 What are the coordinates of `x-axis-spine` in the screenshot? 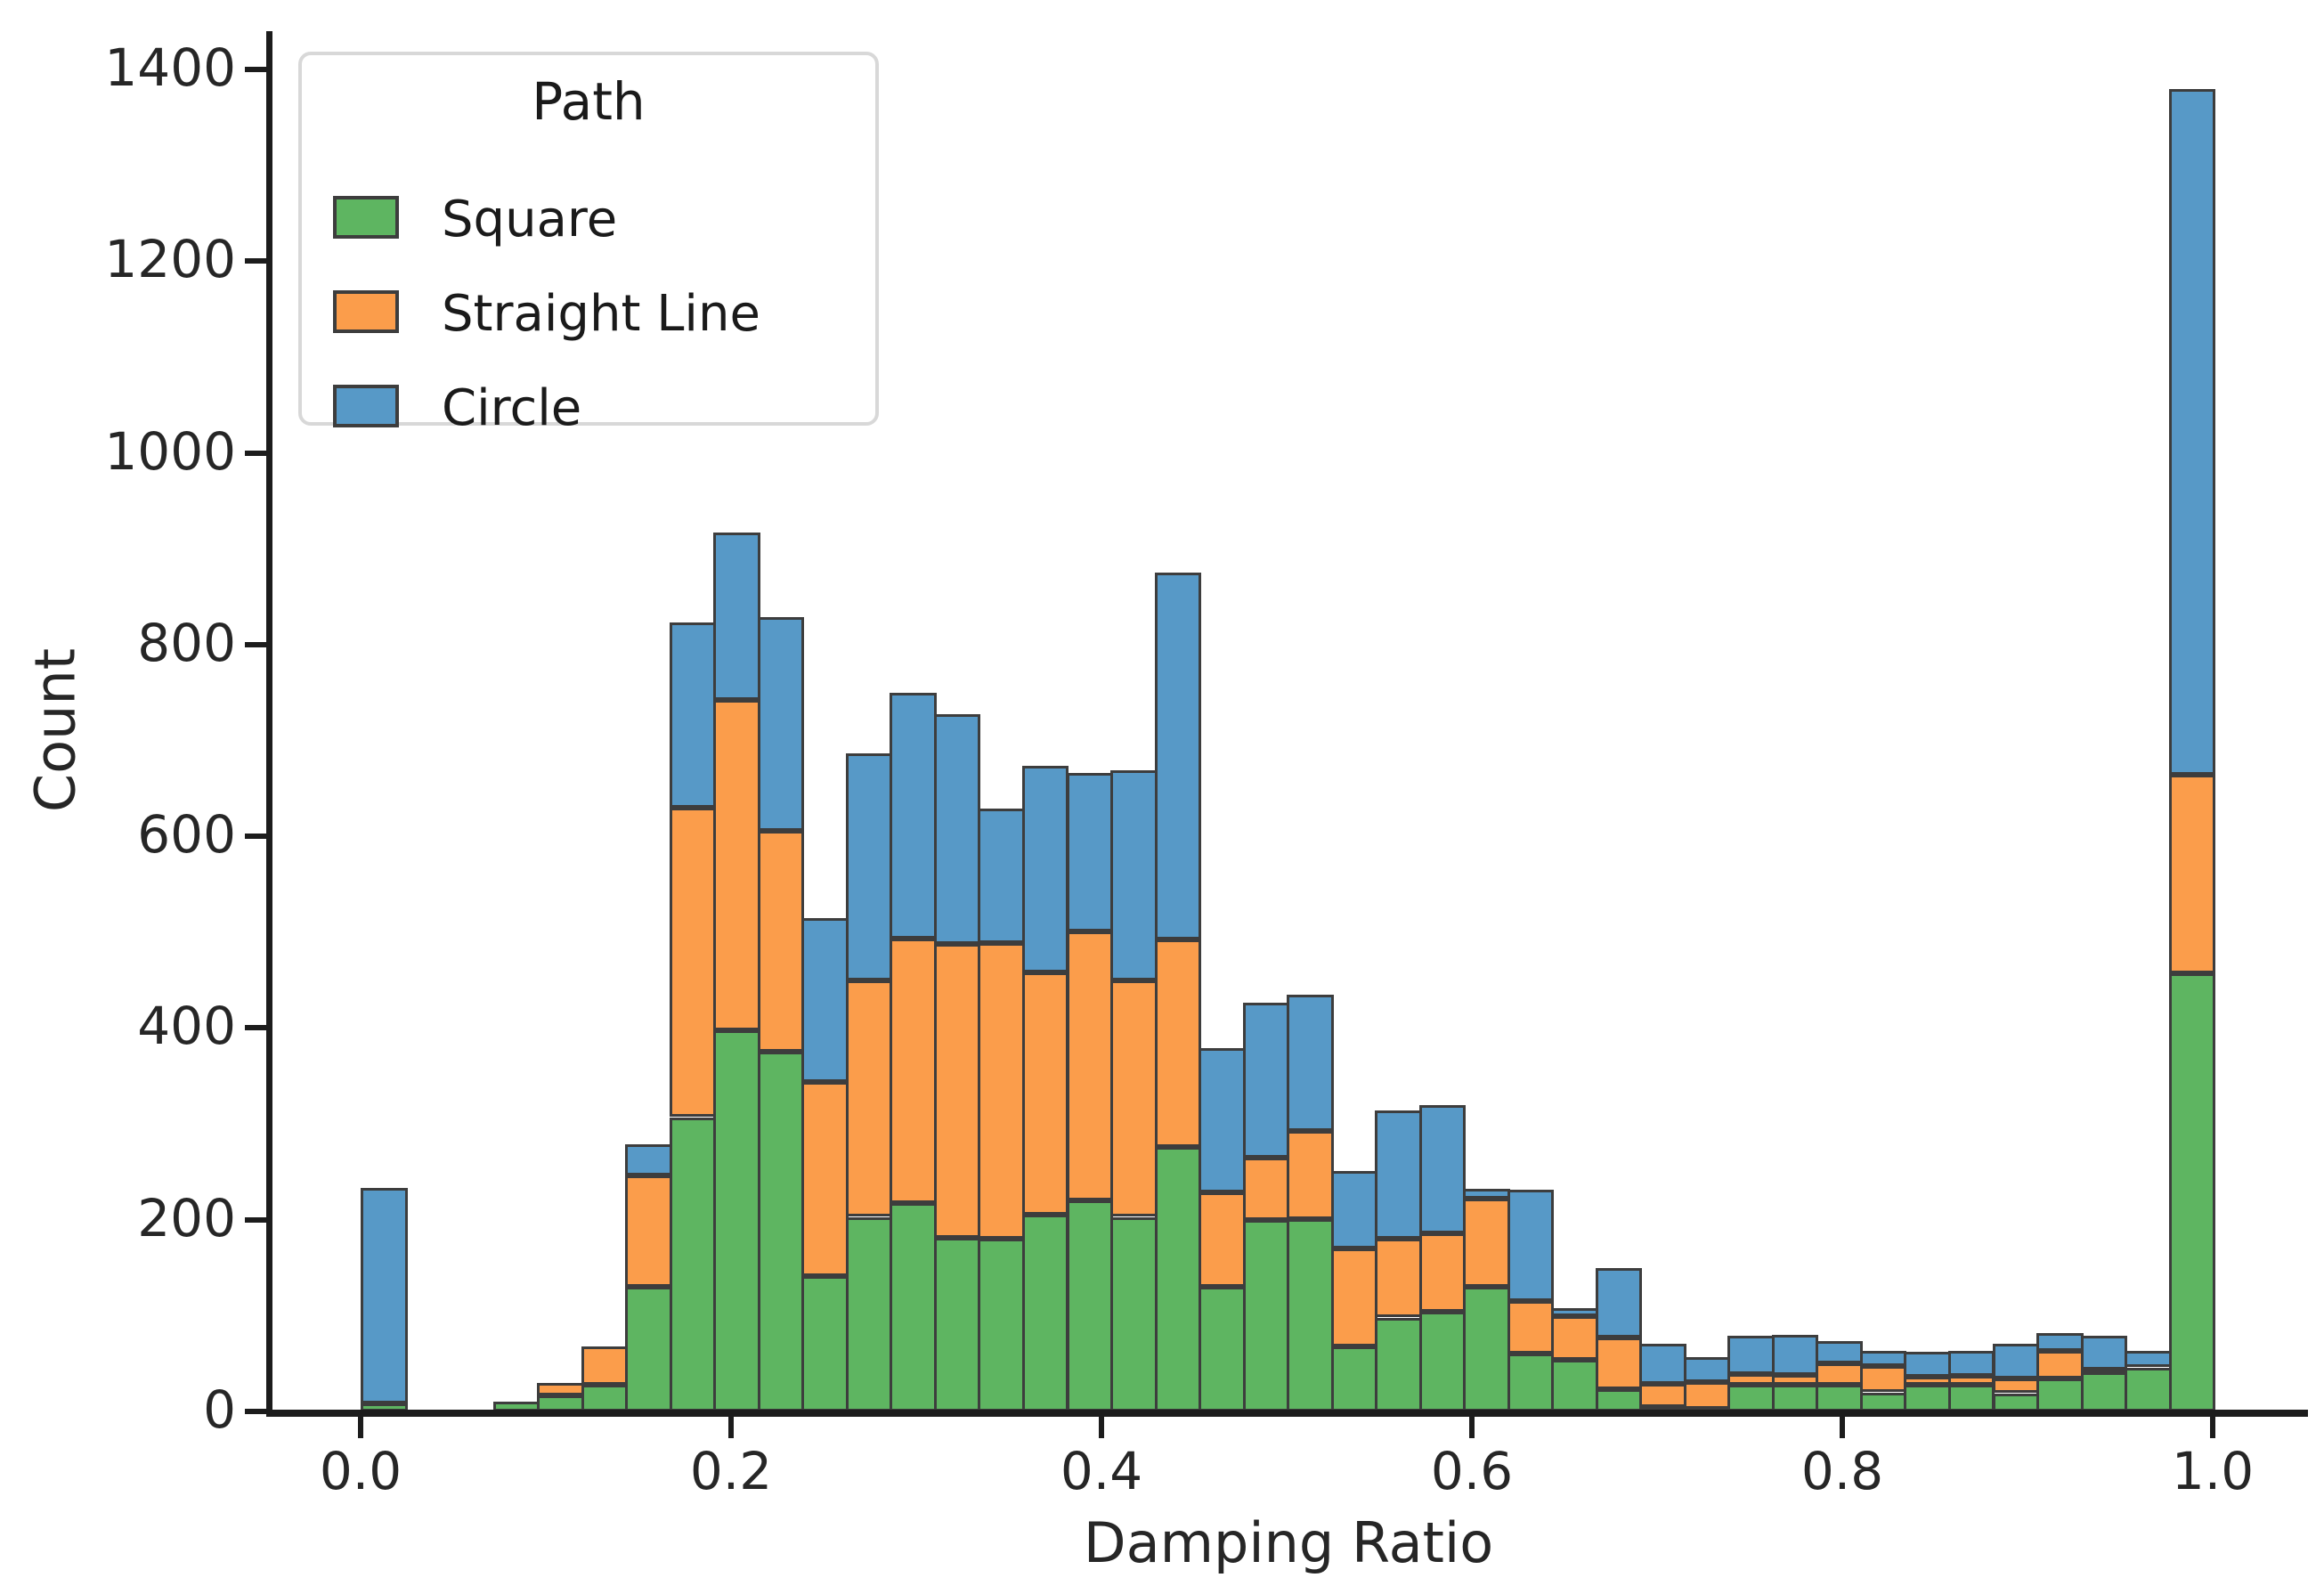 It's located at (1287, 1413).